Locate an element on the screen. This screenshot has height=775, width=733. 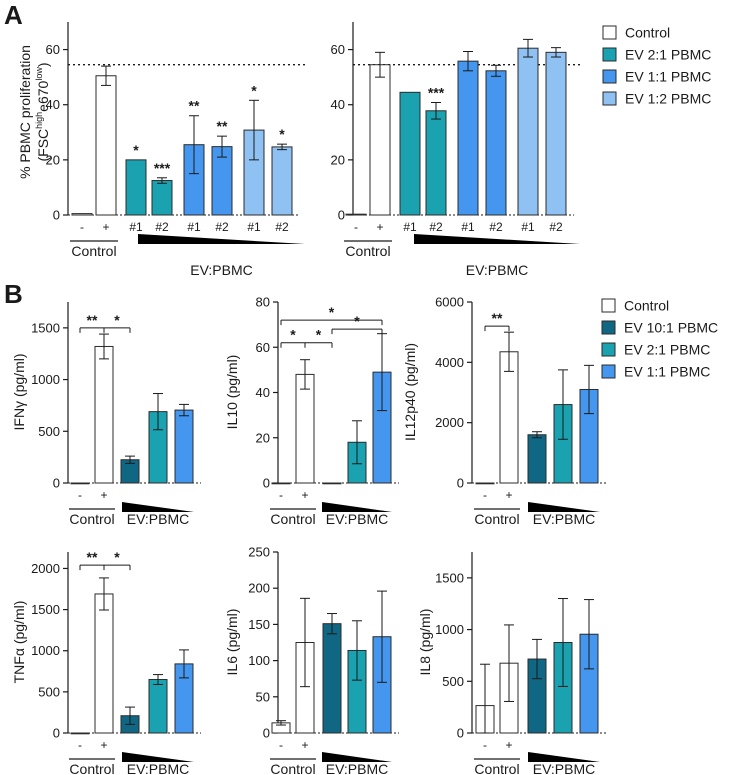
y-axis-label: IL8 (pg/ml) is located at coordinates (425, 642).